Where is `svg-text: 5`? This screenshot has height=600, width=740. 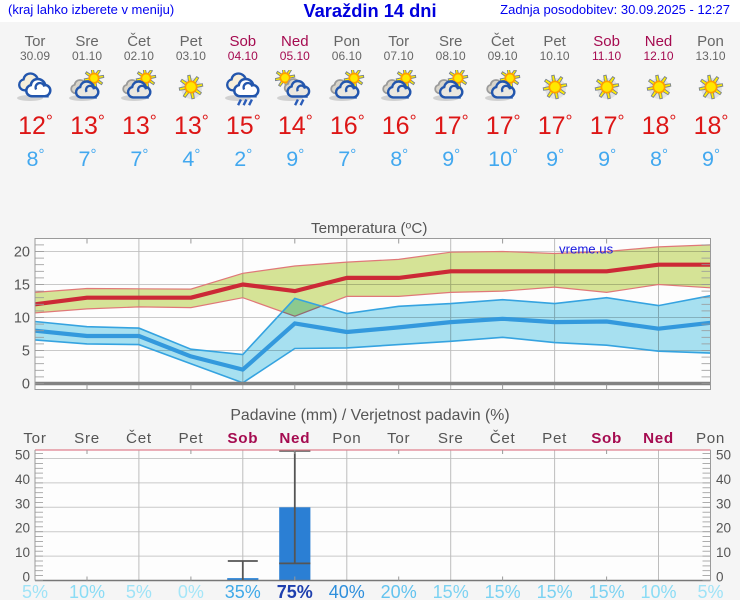 svg-text: 5 is located at coordinates (26, 352).